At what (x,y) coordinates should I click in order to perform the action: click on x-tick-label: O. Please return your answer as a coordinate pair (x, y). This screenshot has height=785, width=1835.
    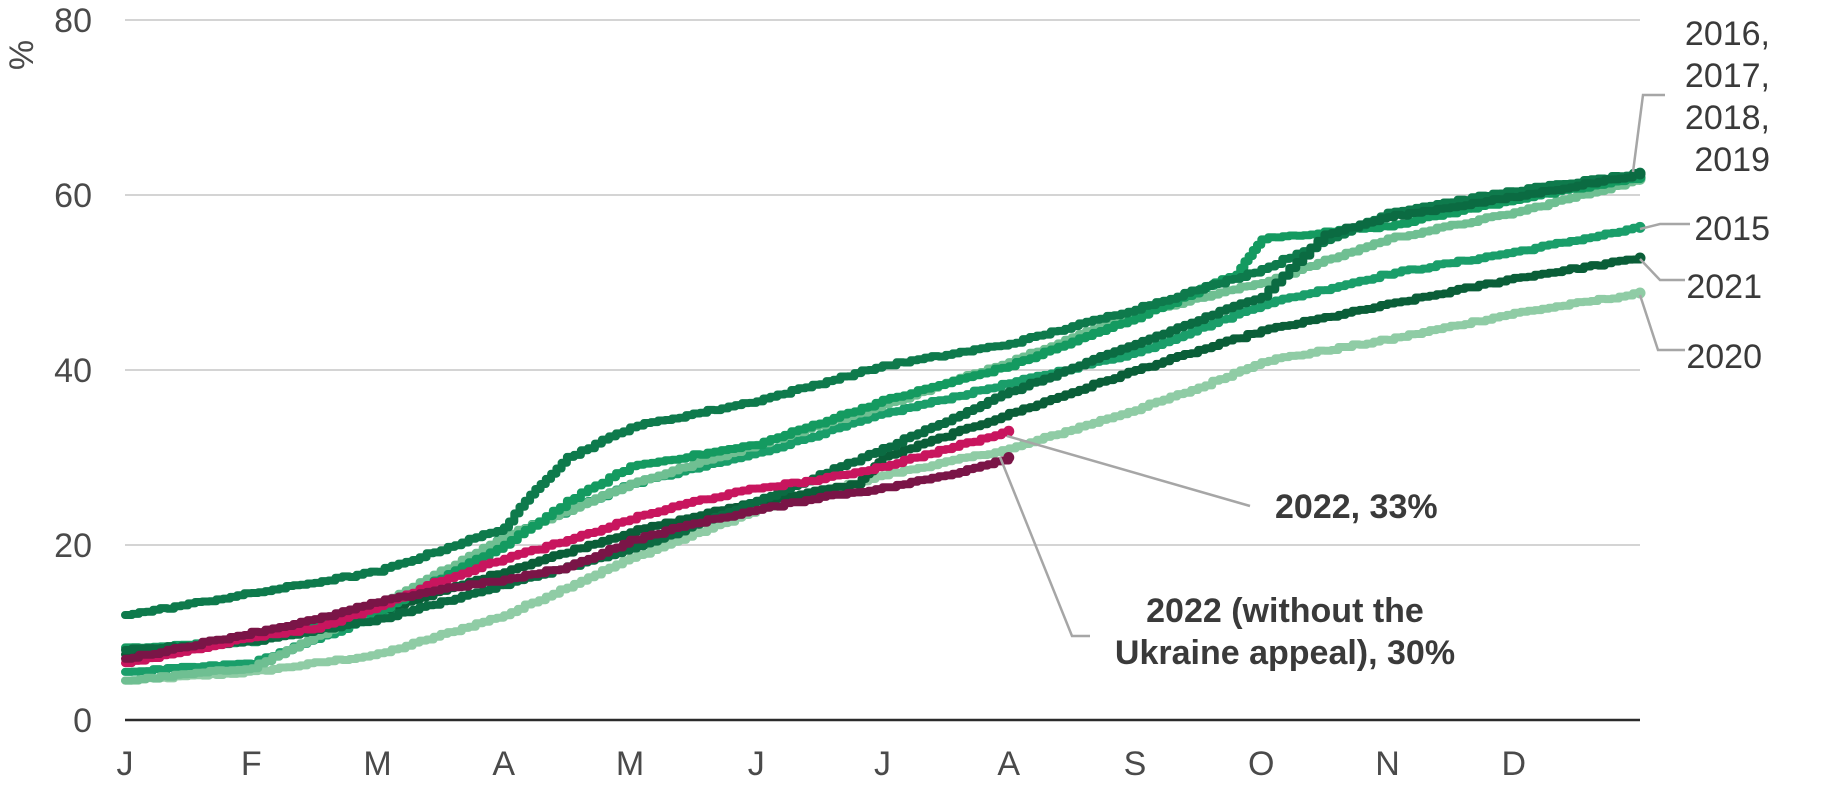
    Looking at the image, I should click on (1261, 764).